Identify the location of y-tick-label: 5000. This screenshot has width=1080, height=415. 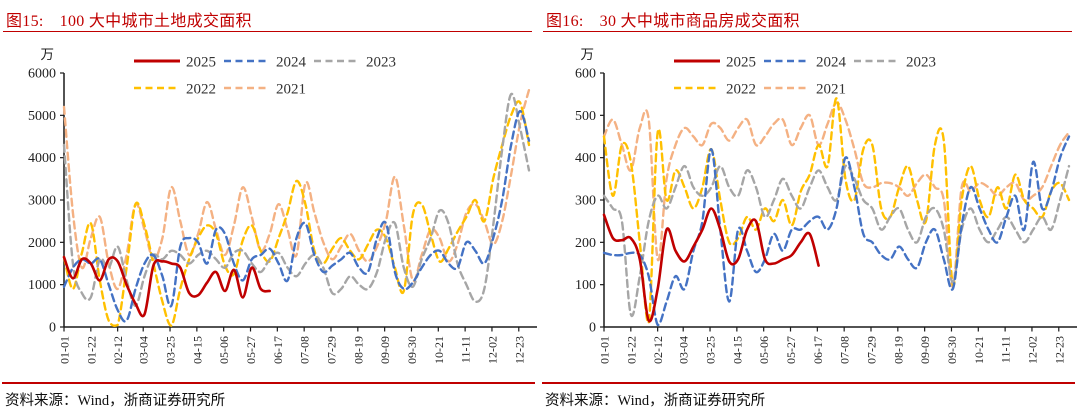
(42, 116).